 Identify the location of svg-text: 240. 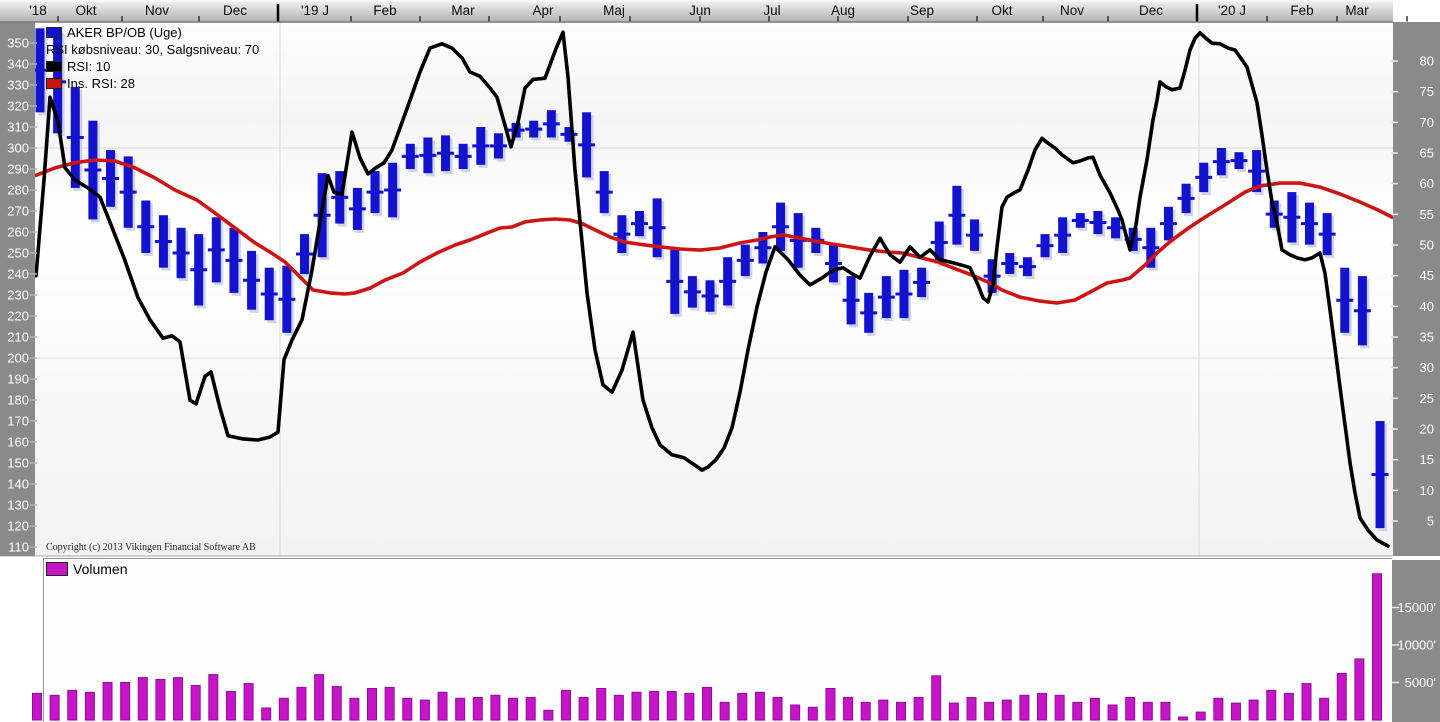
(18, 274).